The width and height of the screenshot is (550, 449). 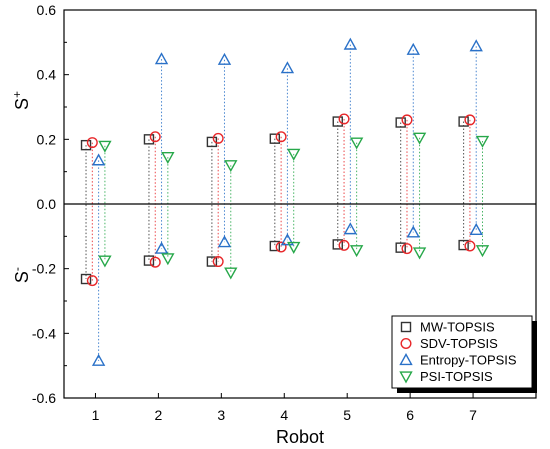 I want to click on y-tick-label: 0.4, so click(x=47, y=75).